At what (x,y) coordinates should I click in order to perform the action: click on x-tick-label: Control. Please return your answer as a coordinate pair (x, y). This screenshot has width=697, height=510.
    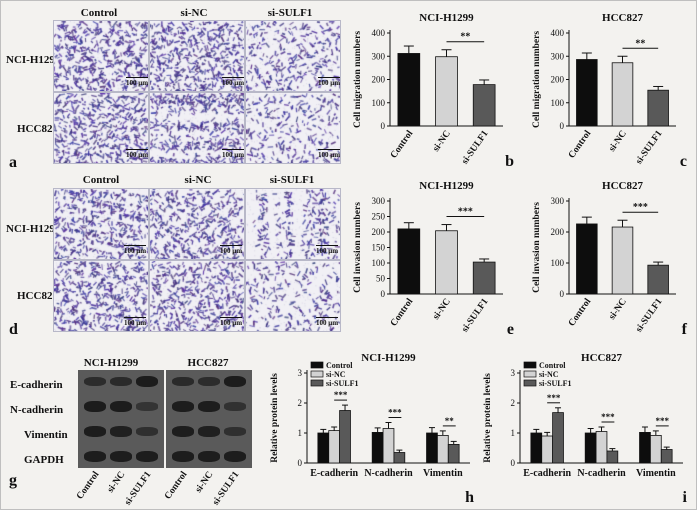
    Looking at the image, I should click on (402, 145).